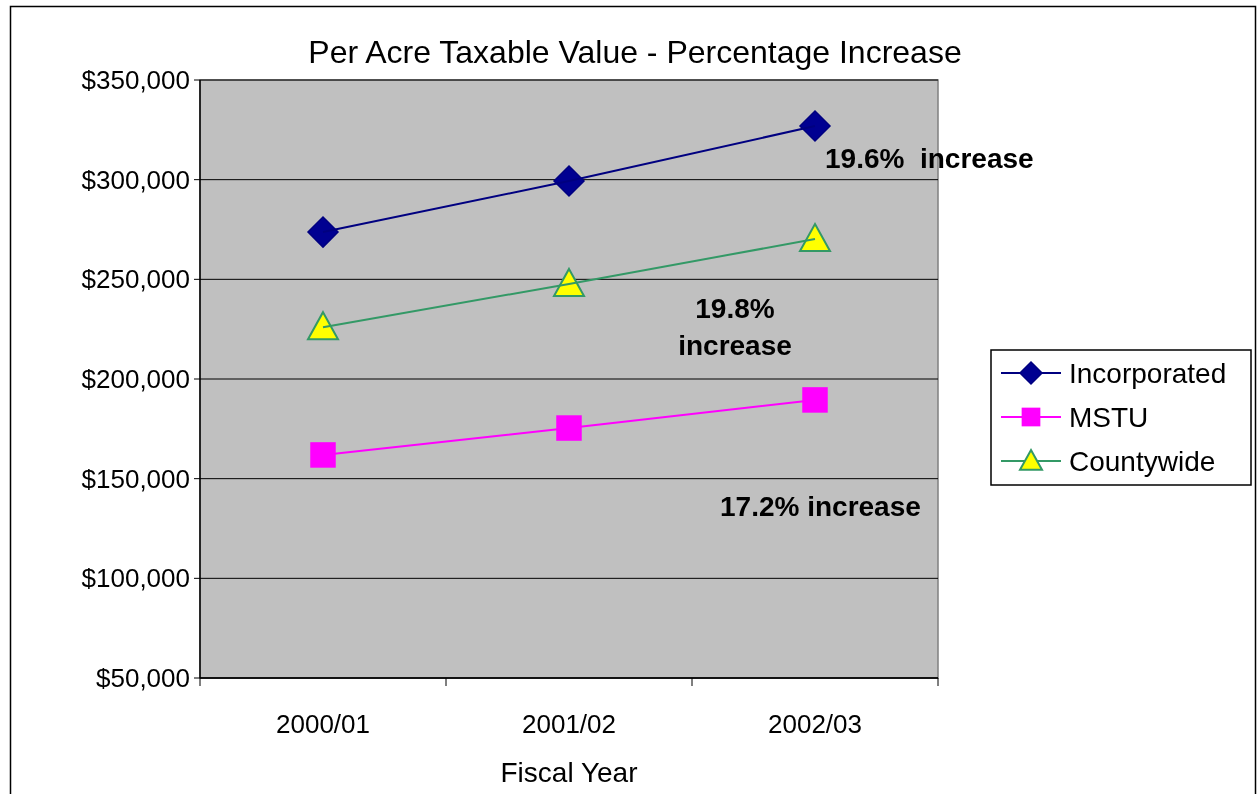  Describe the element at coordinates (569, 724) in the screenshot. I see `x-tick-label: 2001/02` at that location.